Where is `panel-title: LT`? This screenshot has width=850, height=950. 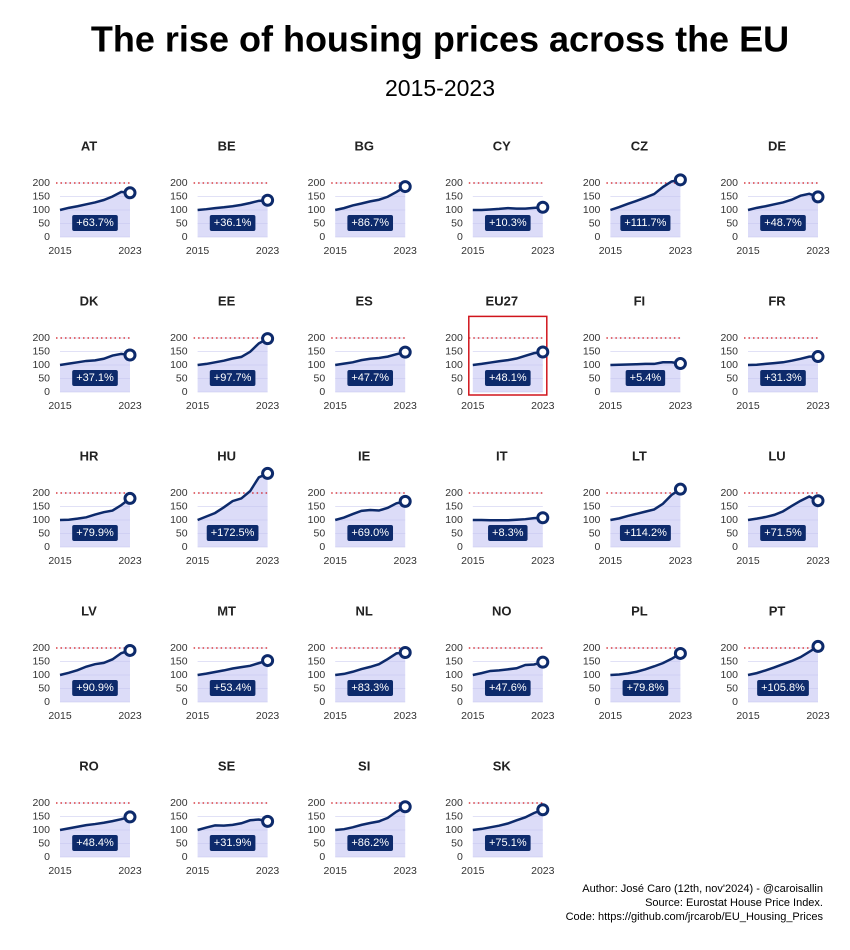
panel-title: LT is located at coordinates (639, 455).